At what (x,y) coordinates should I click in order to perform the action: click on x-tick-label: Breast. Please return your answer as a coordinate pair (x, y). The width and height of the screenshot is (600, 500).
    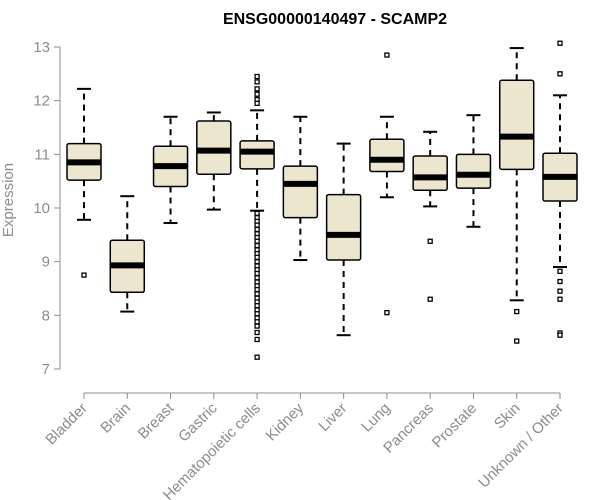
    Looking at the image, I should click on (156, 420).